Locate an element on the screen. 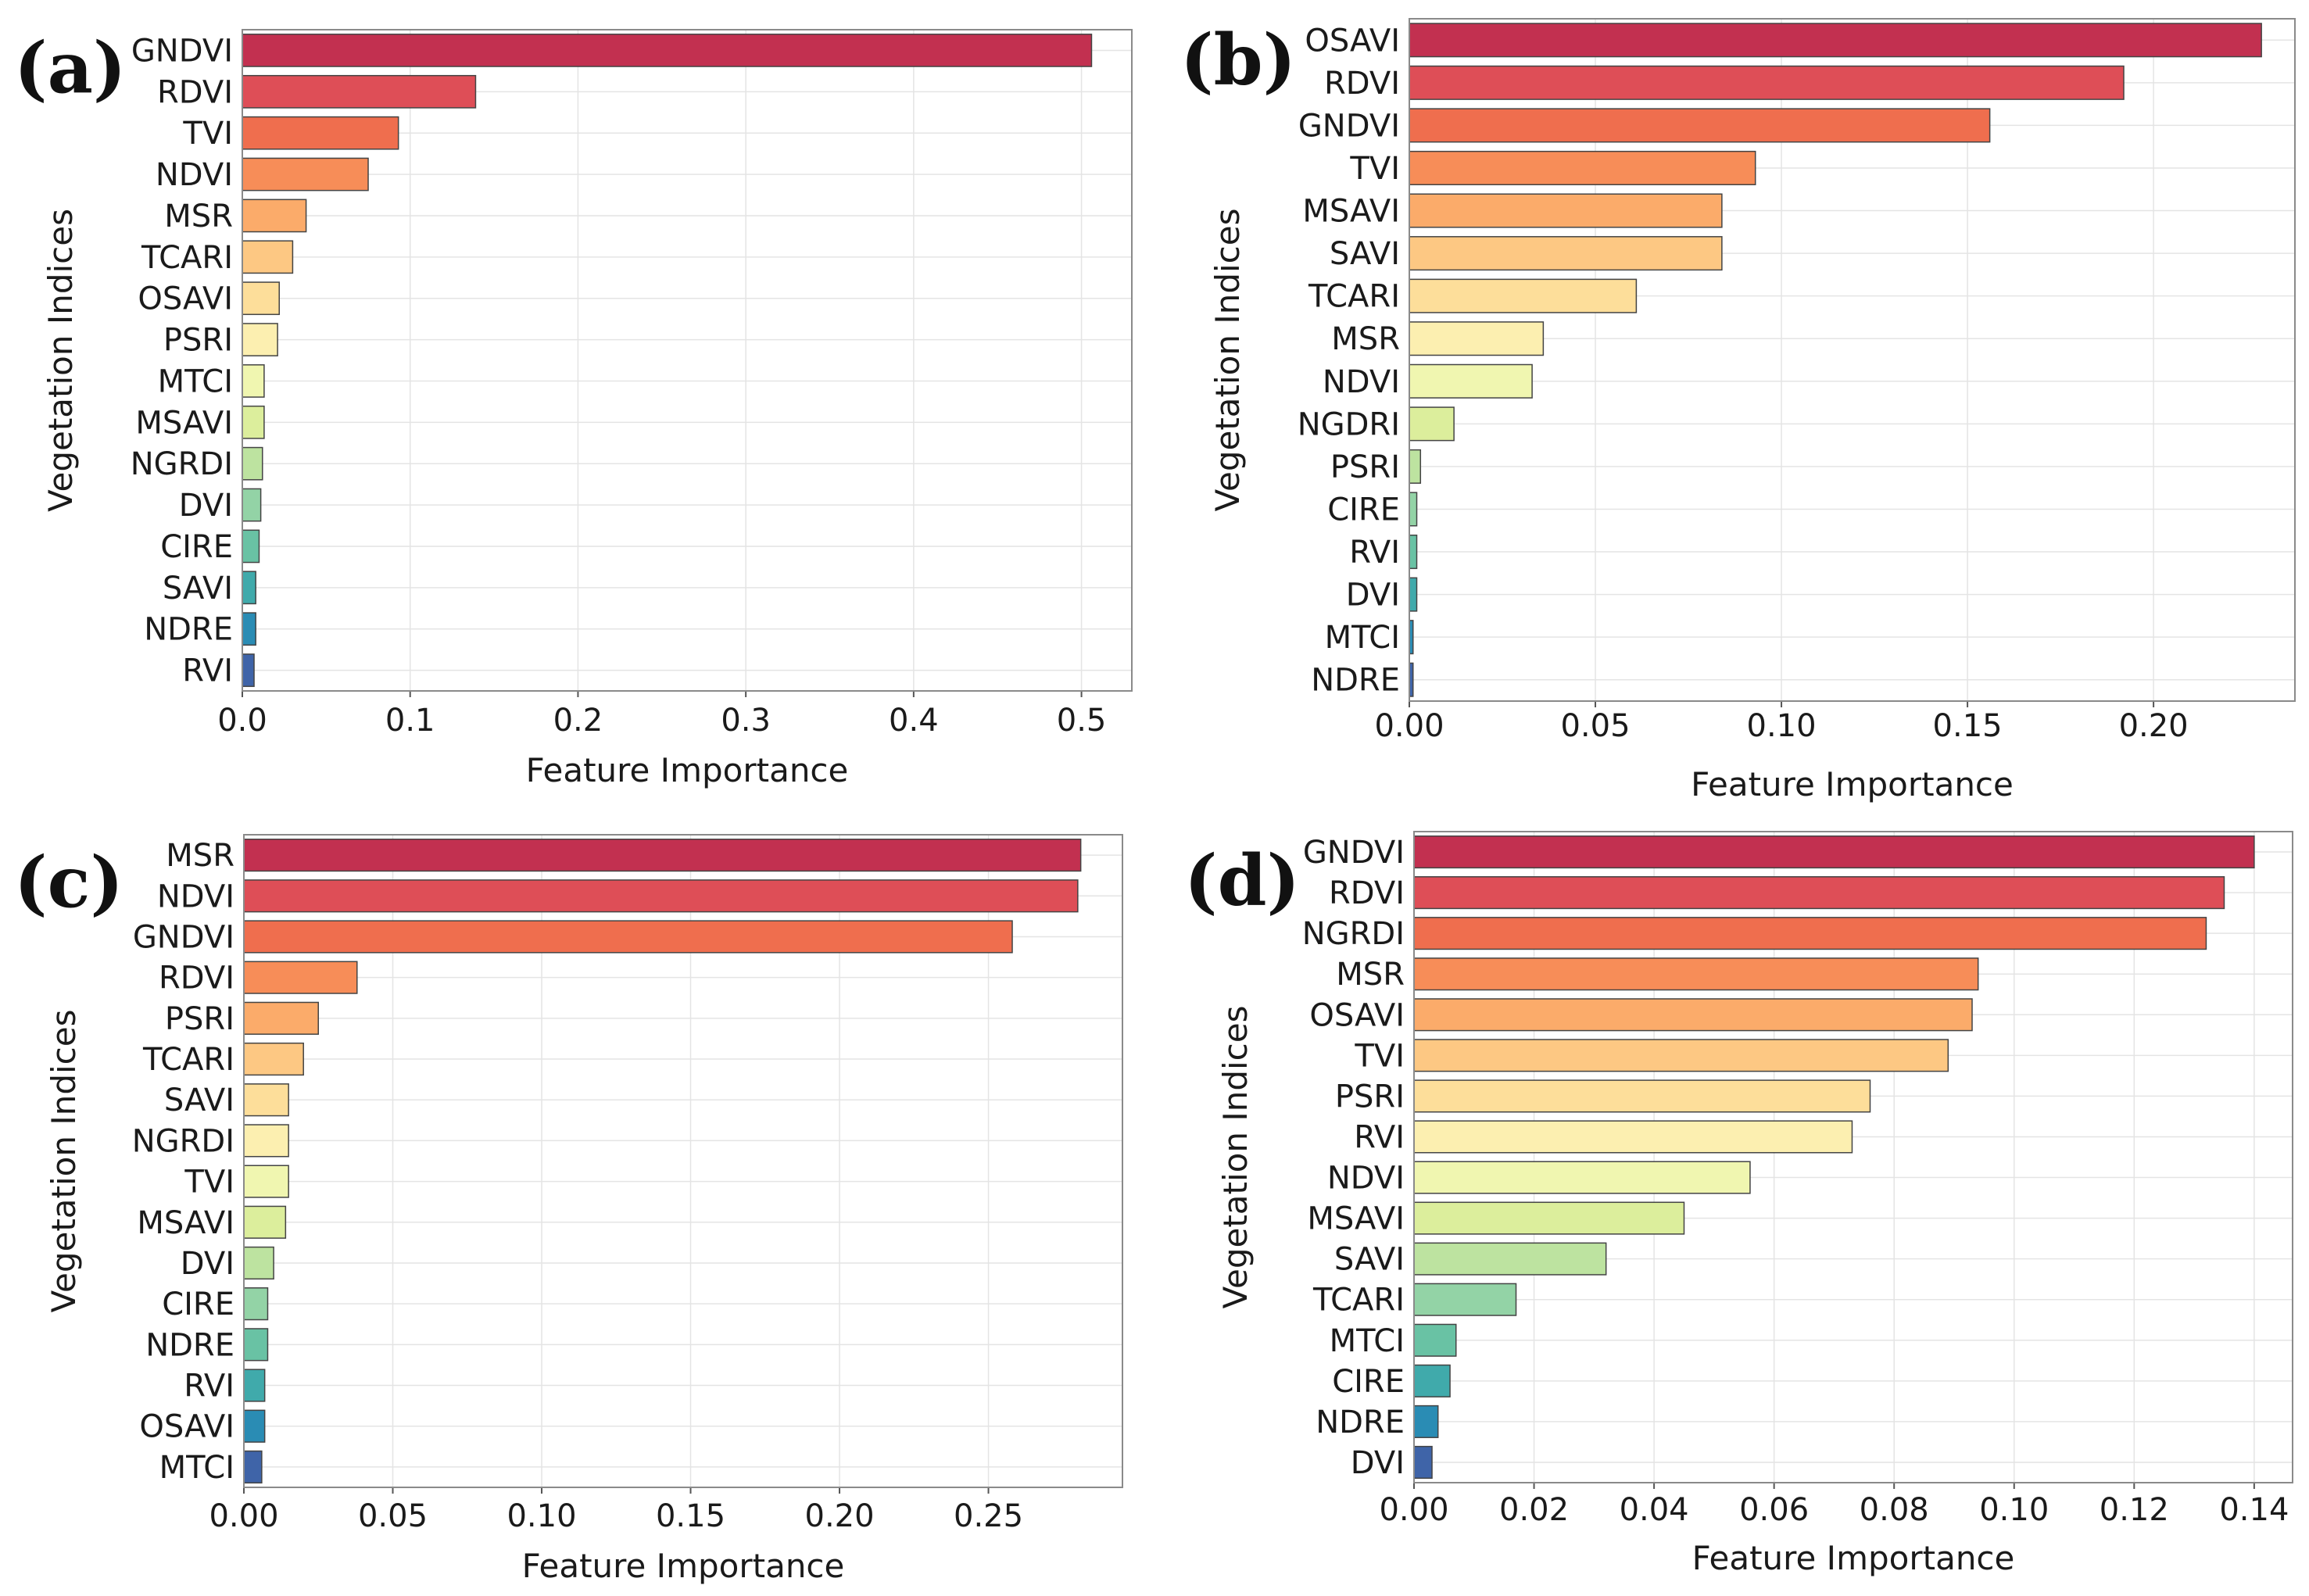 The height and width of the screenshot is (1596, 2309). x-tick-label: 0.5 is located at coordinates (1082, 721).